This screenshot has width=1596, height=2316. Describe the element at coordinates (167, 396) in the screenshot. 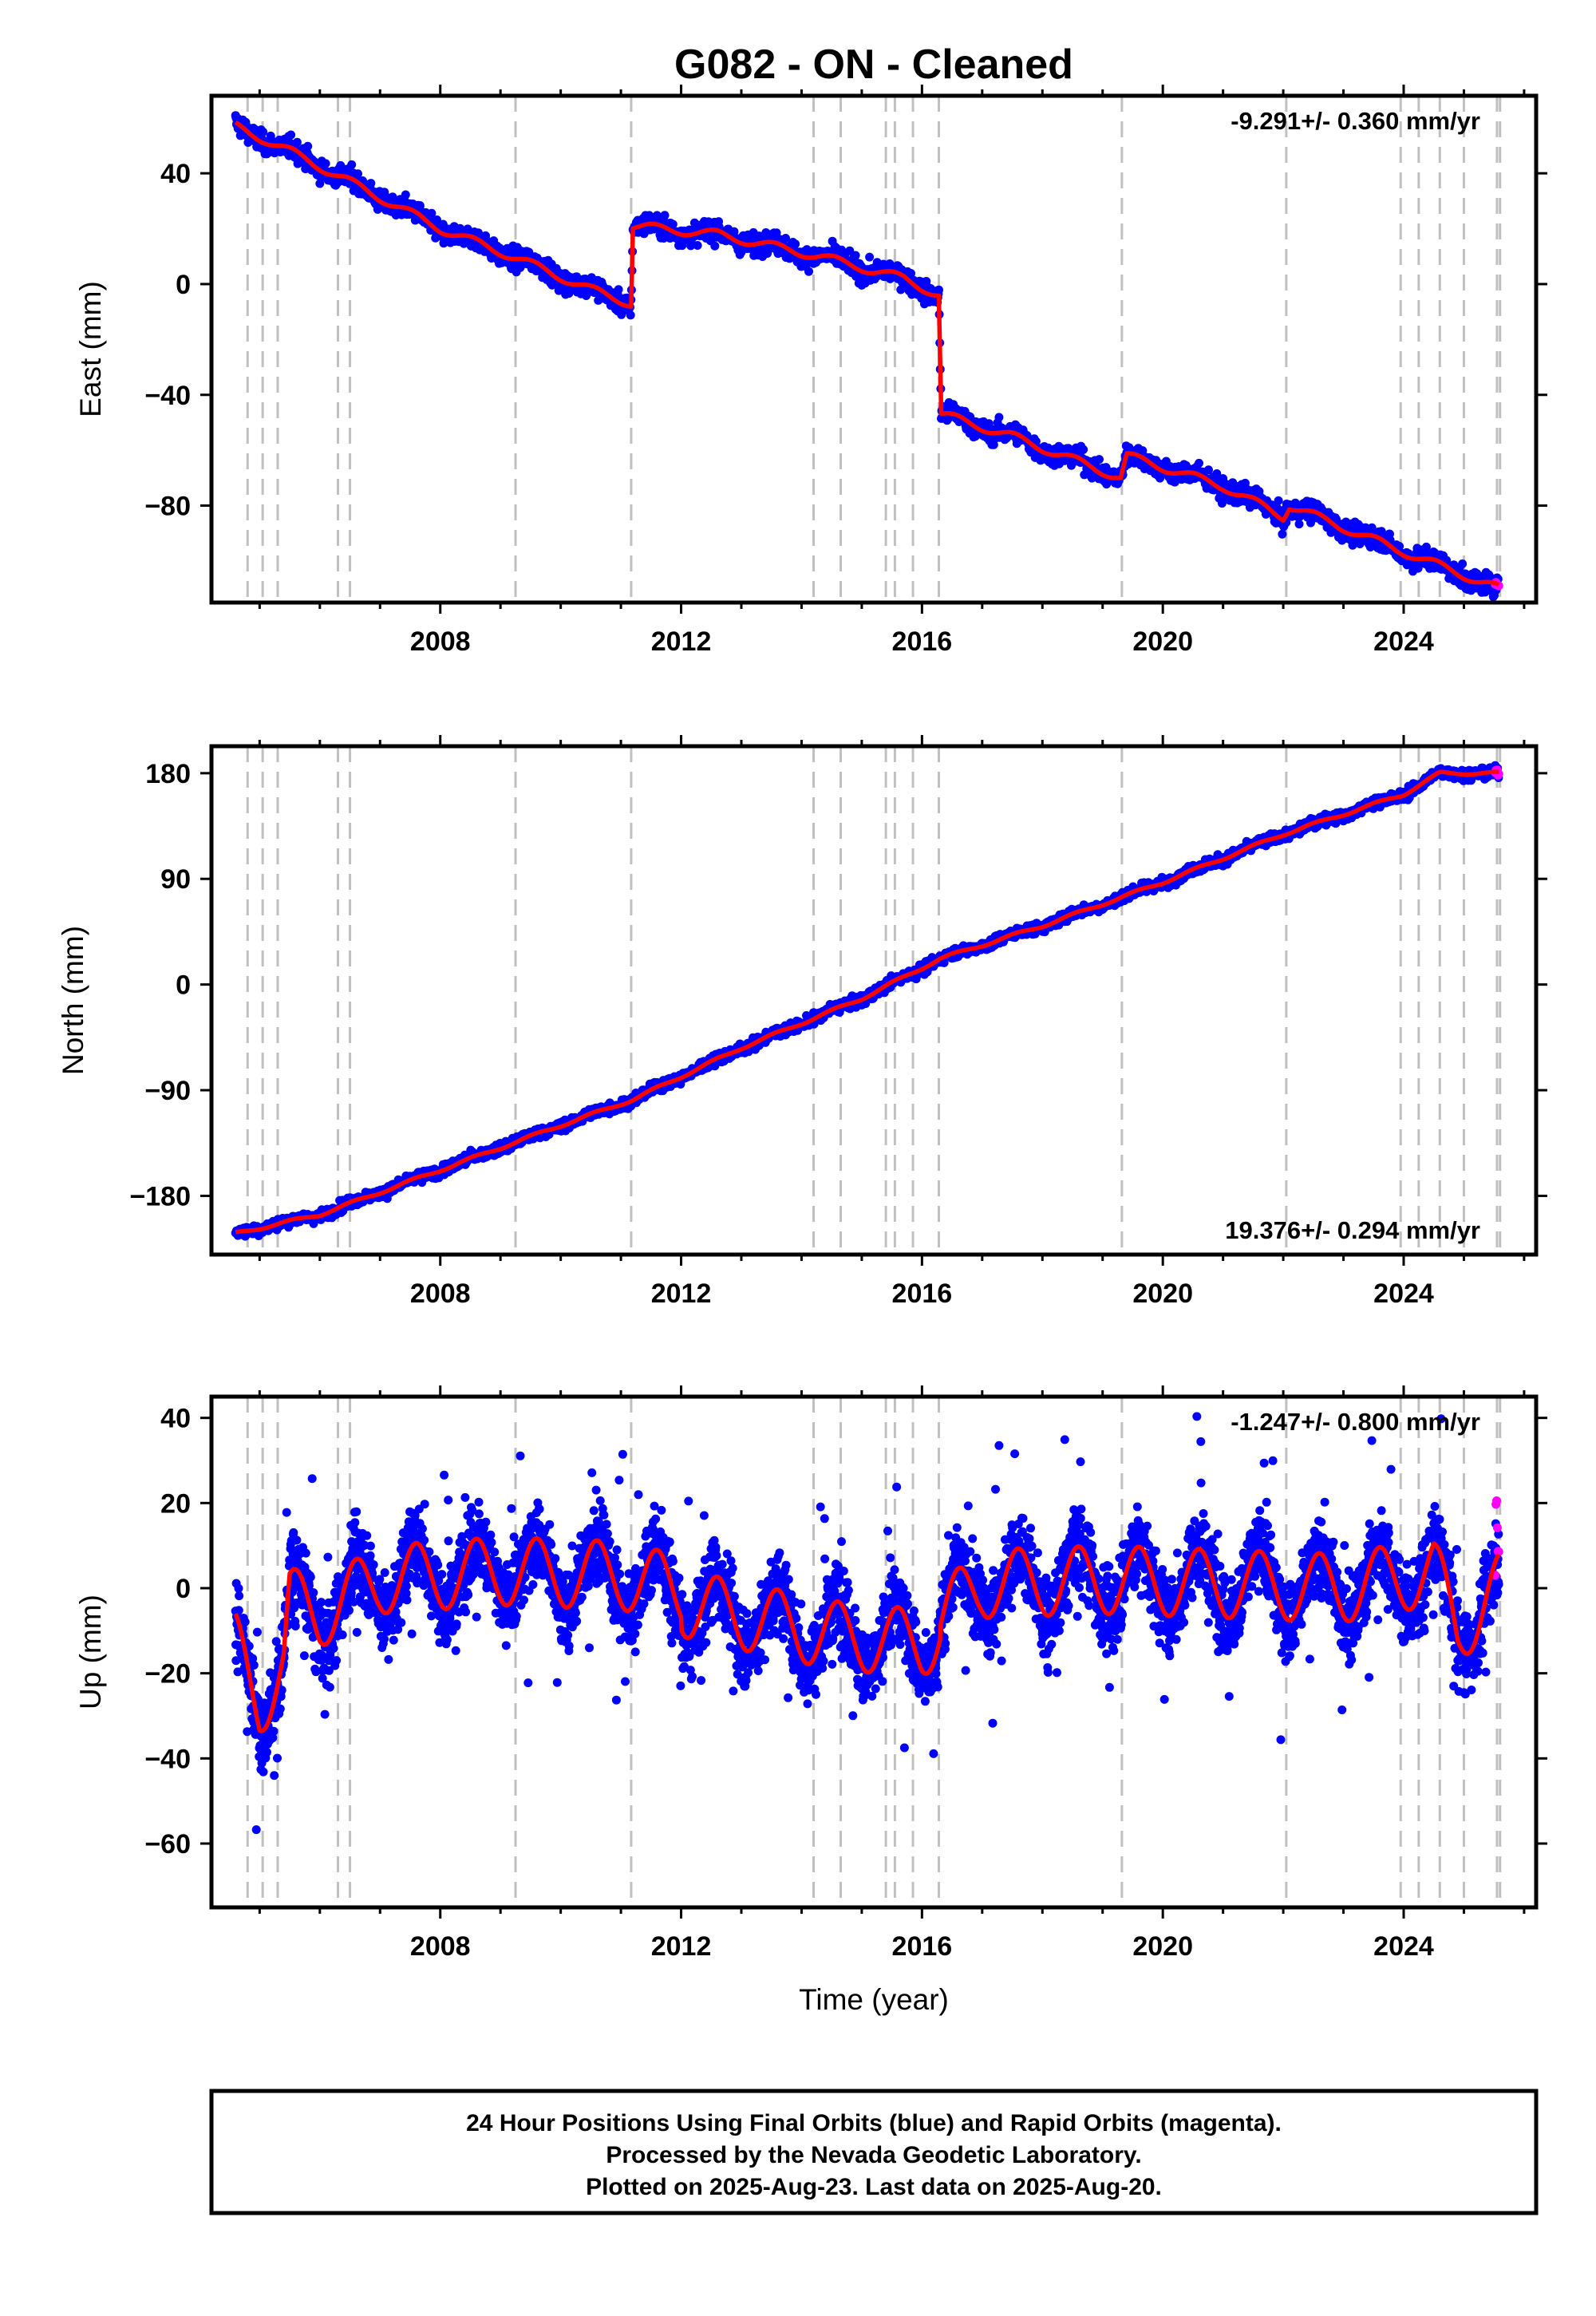

I see `east-y-tick-label: −40` at that location.